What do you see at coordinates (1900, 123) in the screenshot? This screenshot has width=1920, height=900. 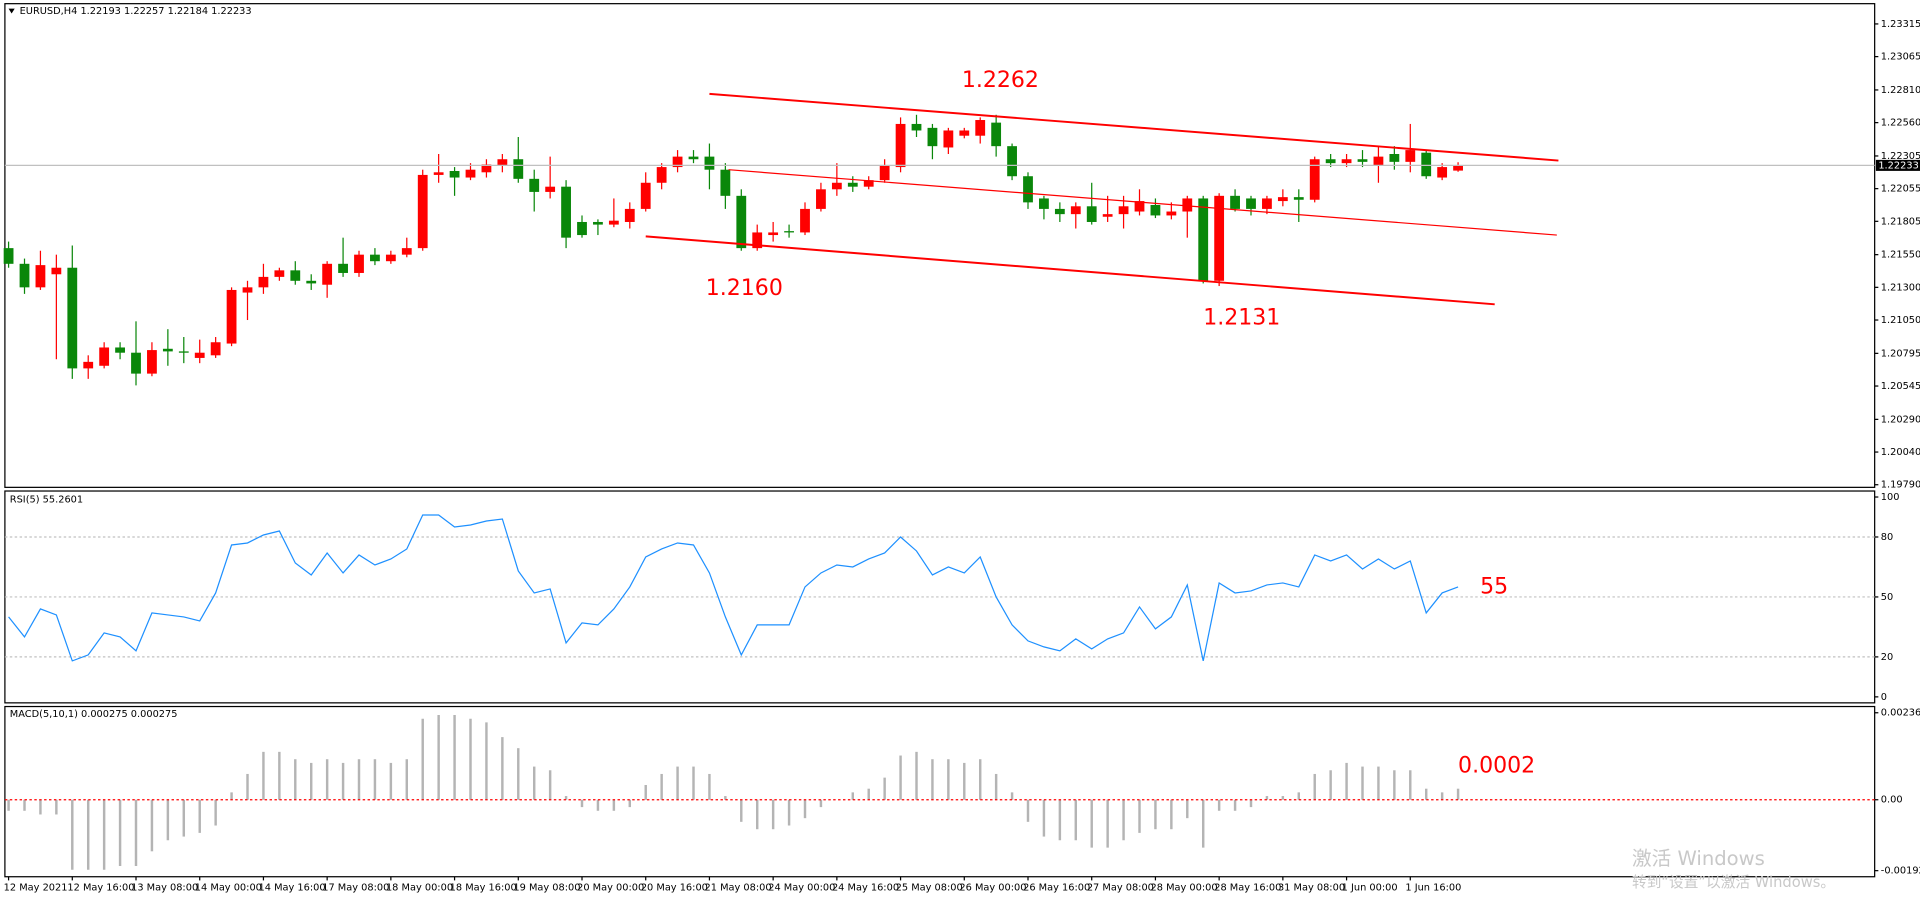 I see `y-tick-label: 1.22560` at bounding box center [1900, 123].